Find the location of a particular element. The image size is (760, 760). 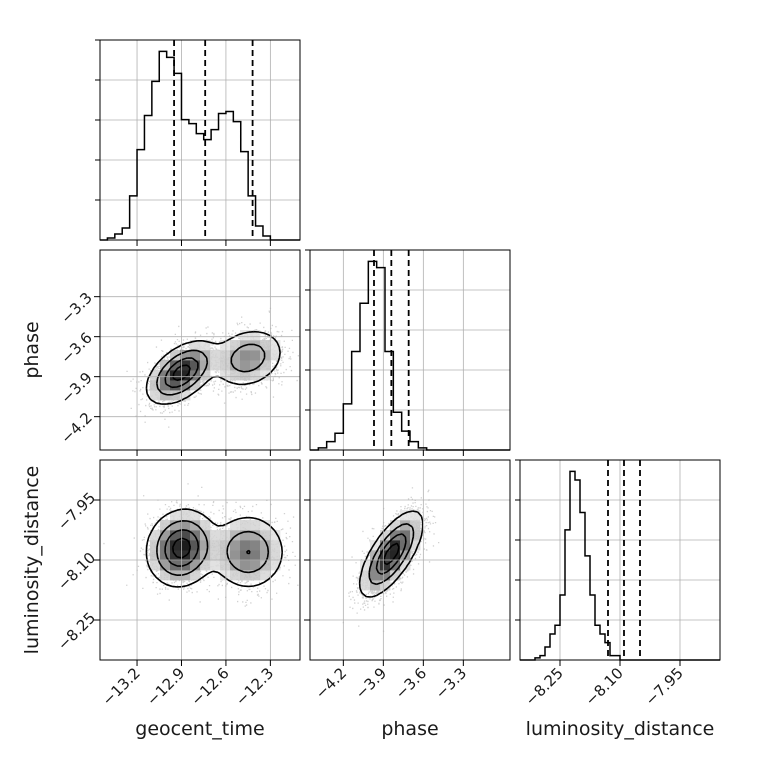

pair-geocent-time-vs-luminosity-distance-frame is located at coordinates (200, 560).